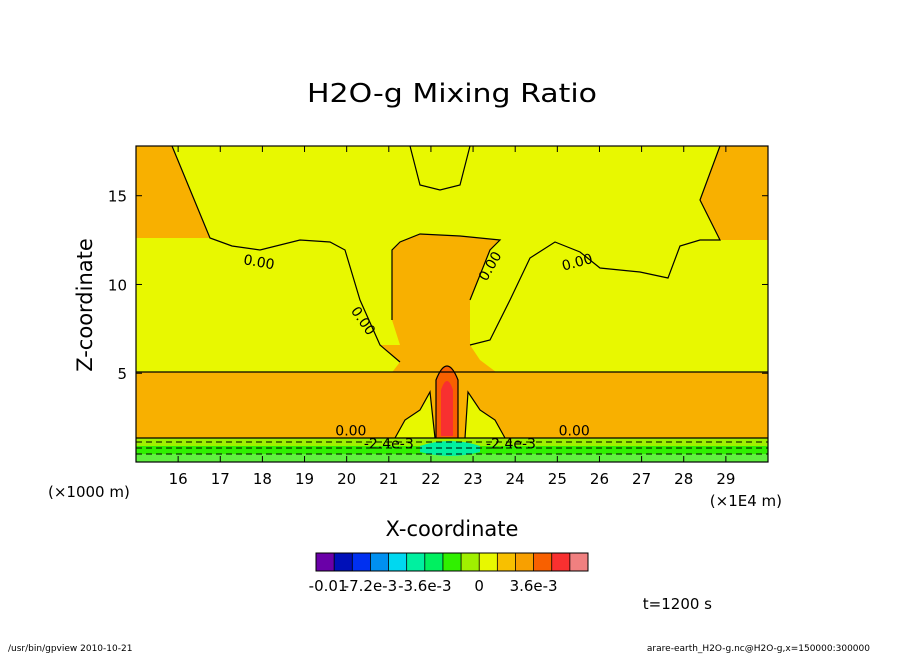  I want to click on colorbar-frame, so click(452, 562).